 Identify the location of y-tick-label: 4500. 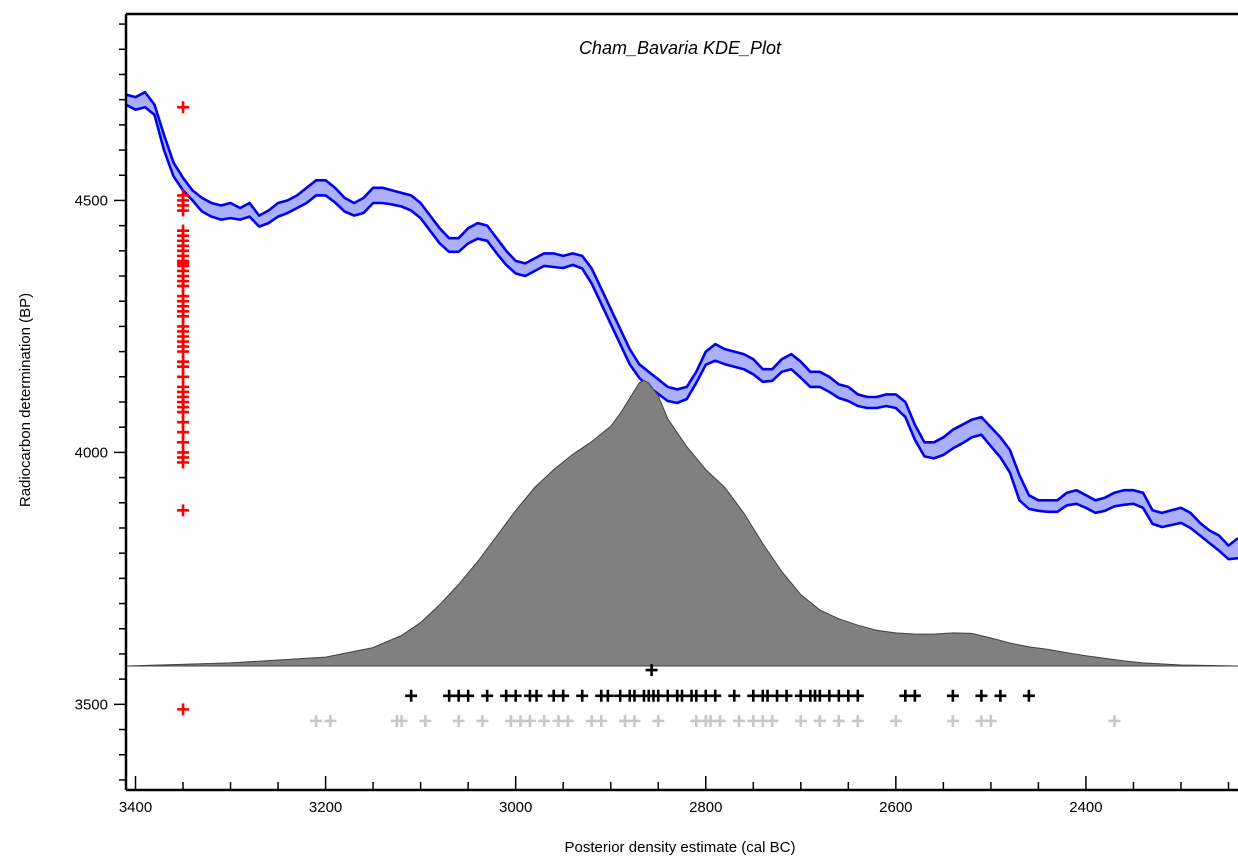
(91, 200).